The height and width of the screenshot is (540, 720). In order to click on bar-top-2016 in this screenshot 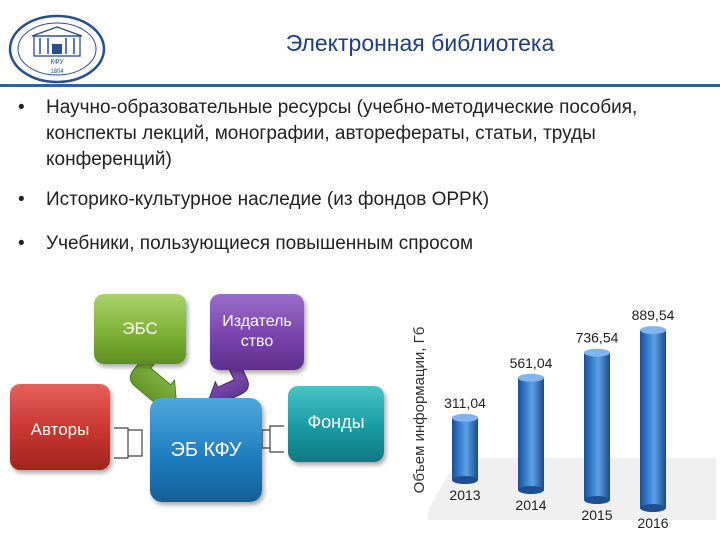, I will do `click(653, 330)`.